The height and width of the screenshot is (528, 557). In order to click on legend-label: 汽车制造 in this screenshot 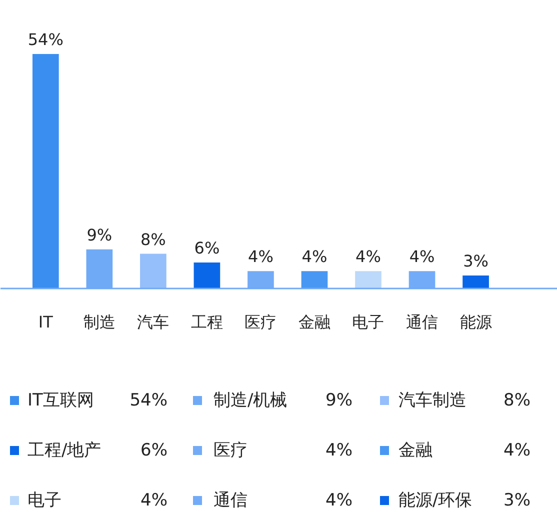, I will do `click(432, 400)`.